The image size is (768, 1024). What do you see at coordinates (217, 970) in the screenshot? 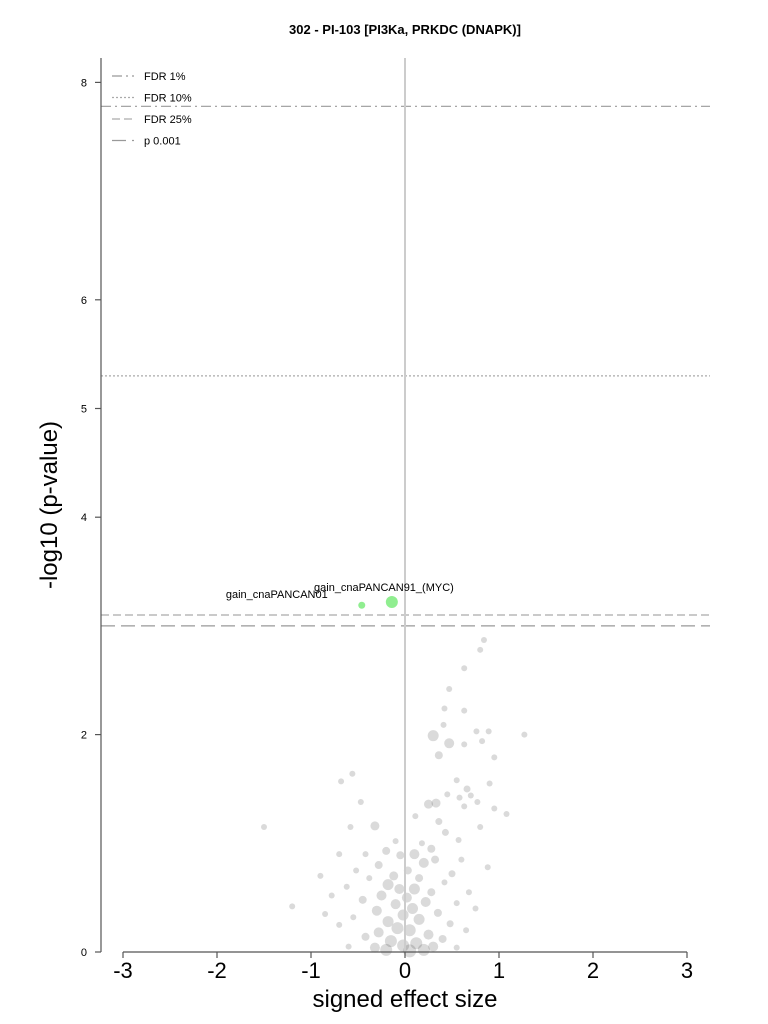
I see `x-tick-label-1: -2` at bounding box center [217, 970].